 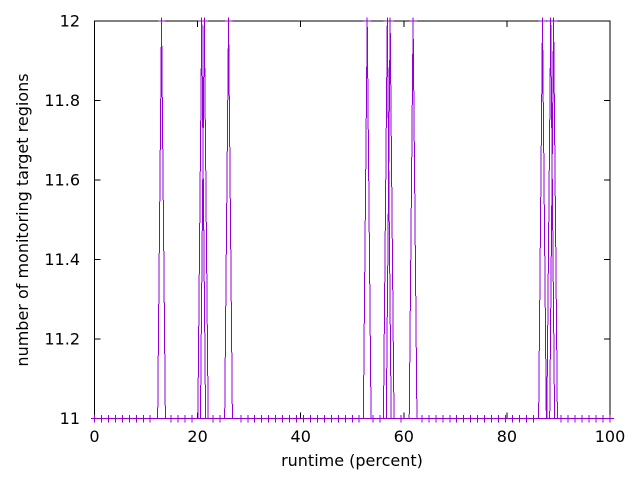 What do you see at coordinates (62, 339) in the screenshot?
I see `y-tick-label: 11.2` at bounding box center [62, 339].